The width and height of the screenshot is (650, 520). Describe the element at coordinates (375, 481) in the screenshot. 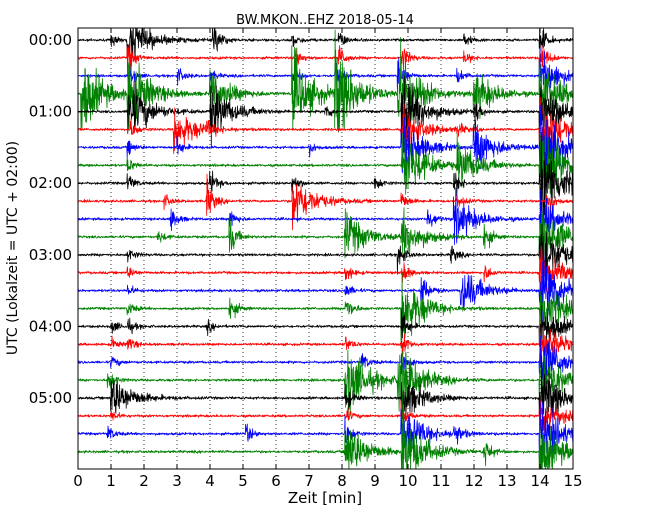

I see `x-tick-label: 9` at that location.